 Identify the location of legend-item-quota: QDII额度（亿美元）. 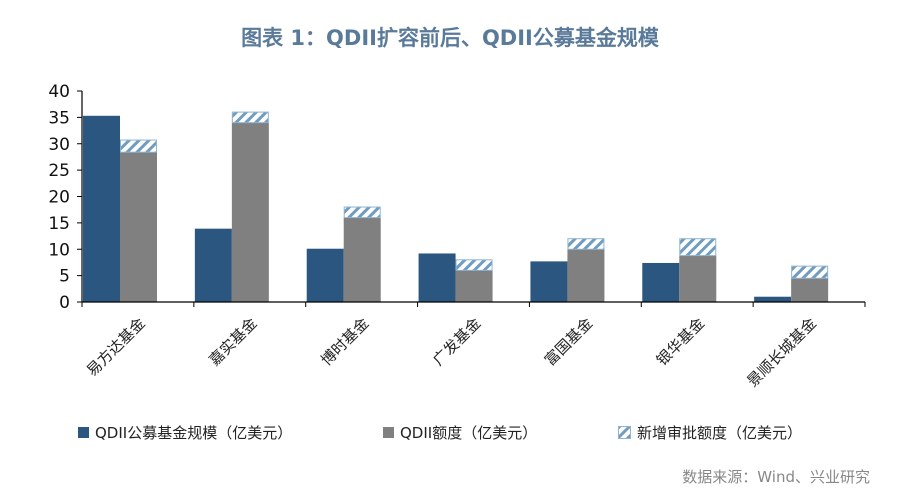
(460, 432).